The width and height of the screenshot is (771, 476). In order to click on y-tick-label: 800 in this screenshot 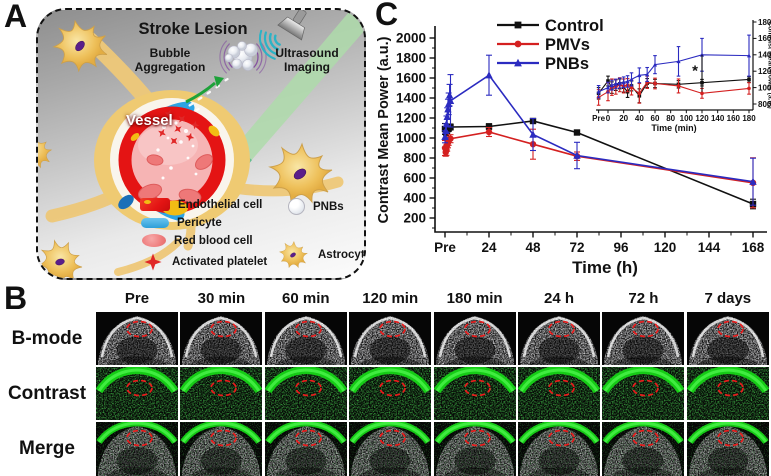, I will do `click(414, 158)`.